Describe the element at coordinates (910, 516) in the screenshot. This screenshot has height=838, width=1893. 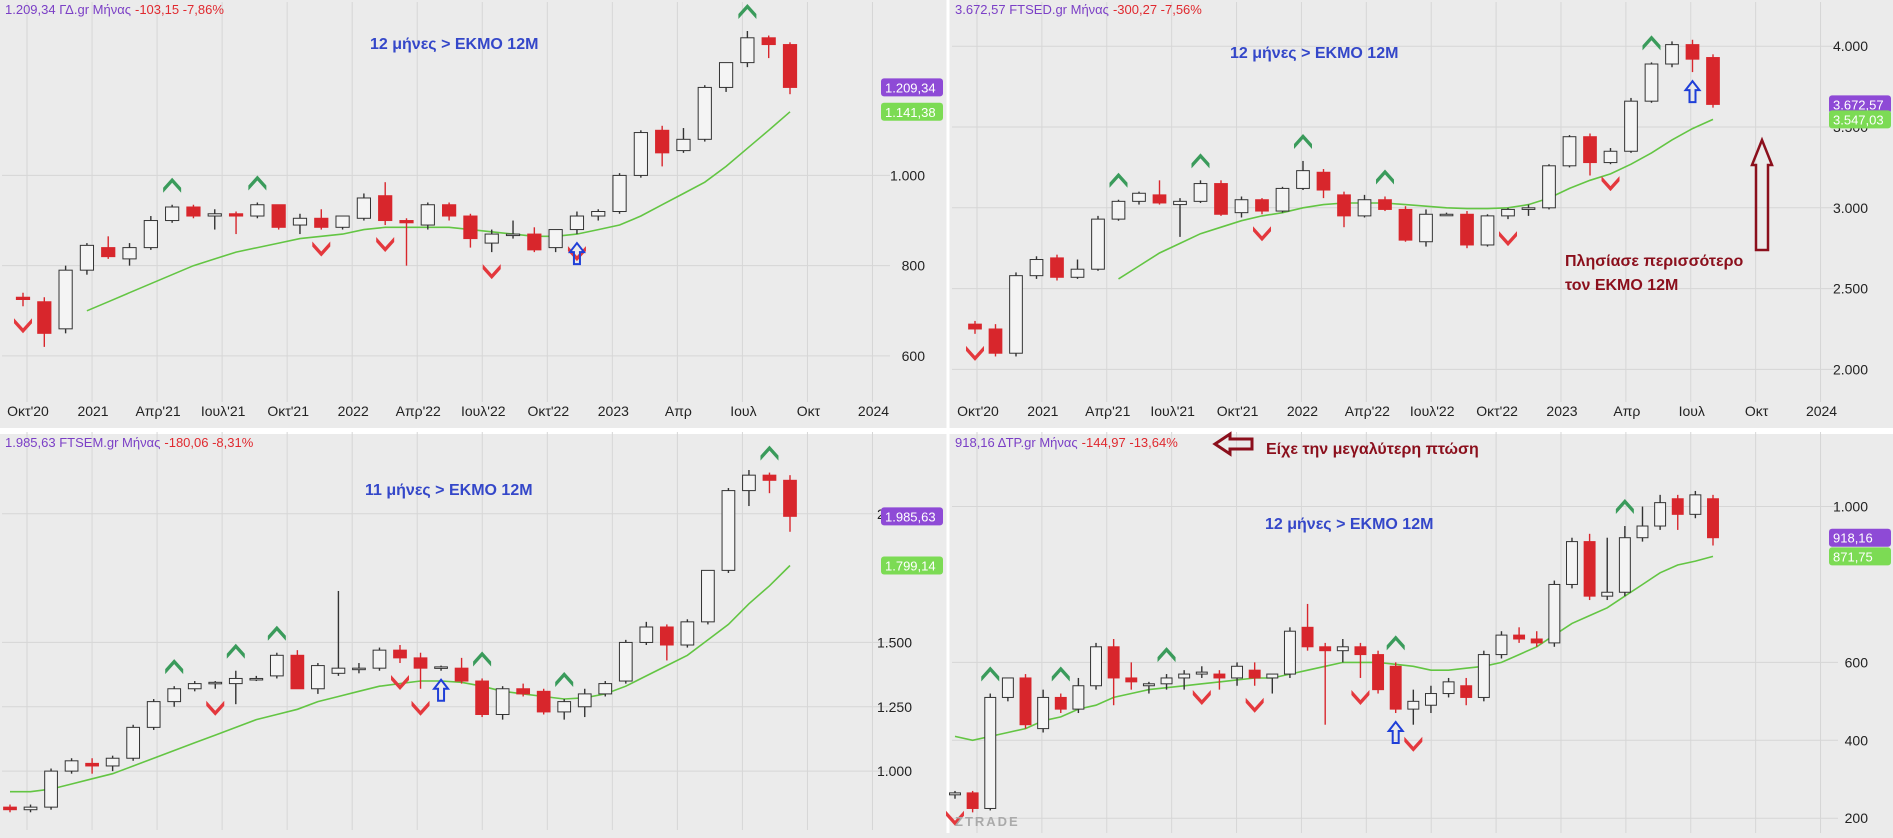
I see `price-badge-label: 1.985,63` at that location.